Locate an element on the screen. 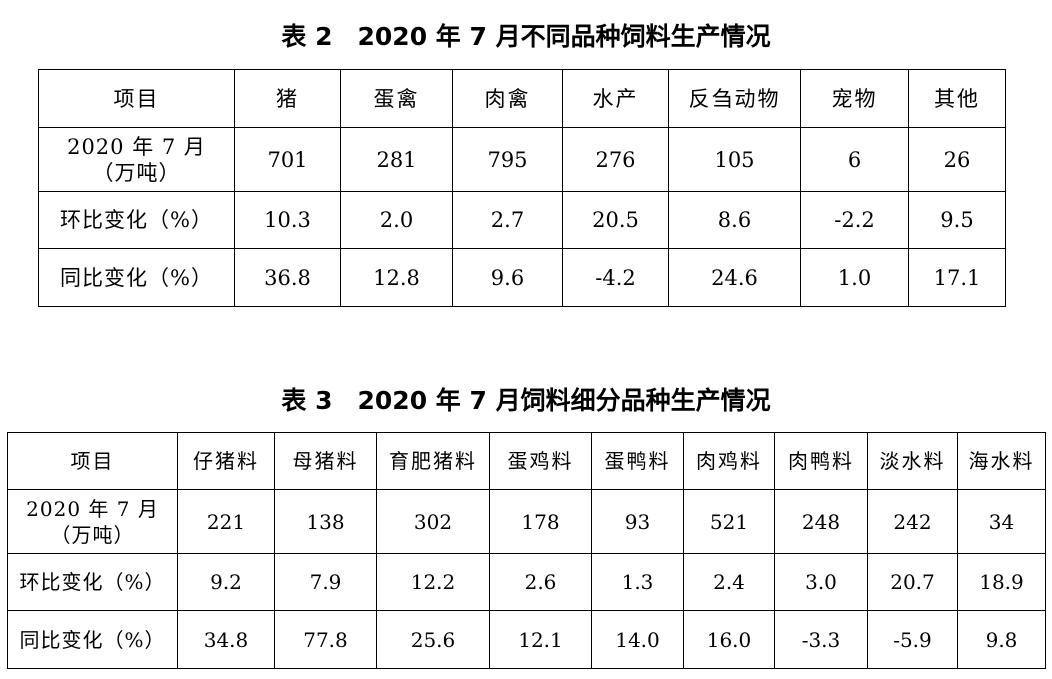 The height and width of the screenshot is (679, 1052). table-cell: 77.8 is located at coordinates (325, 639).